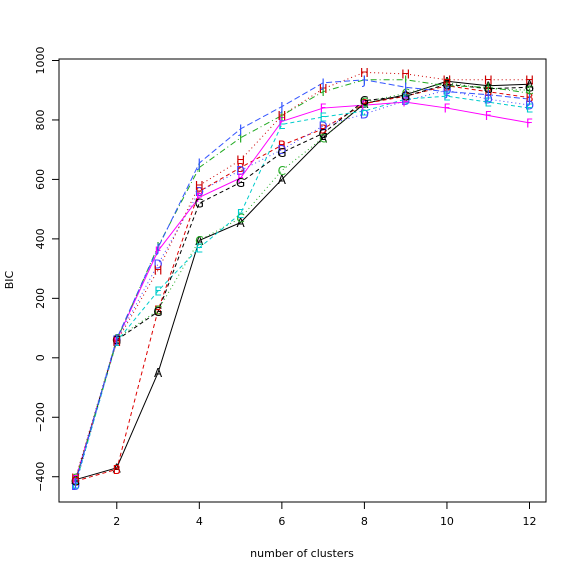 The width and height of the screenshot is (576, 576). What do you see at coordinates (47, 269) in the screenshot?
I see `y-axis: −400 −200 0 200 400 600 800 1000` at bounding box center [47, 269].